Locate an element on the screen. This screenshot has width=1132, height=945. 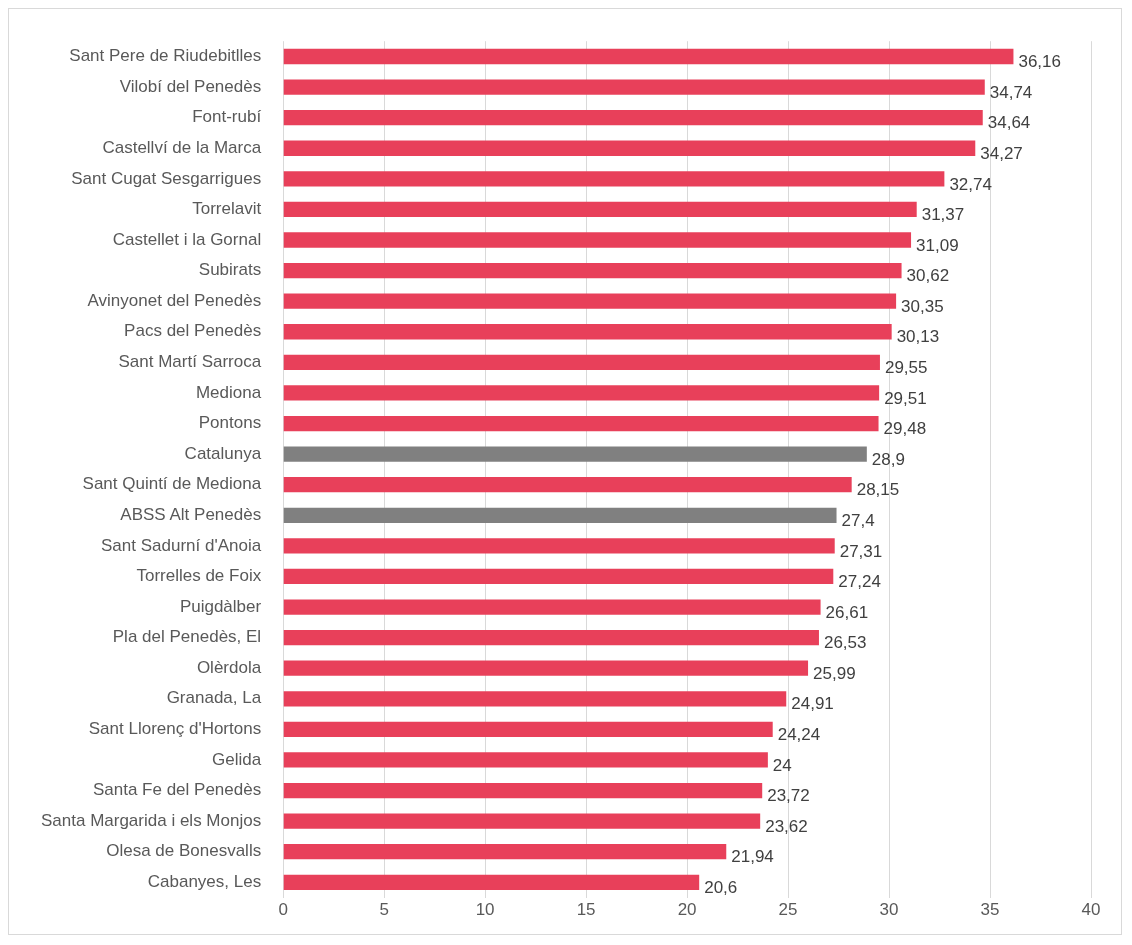
y-tick-label: Granada, La is located at coordinates (214, 698).